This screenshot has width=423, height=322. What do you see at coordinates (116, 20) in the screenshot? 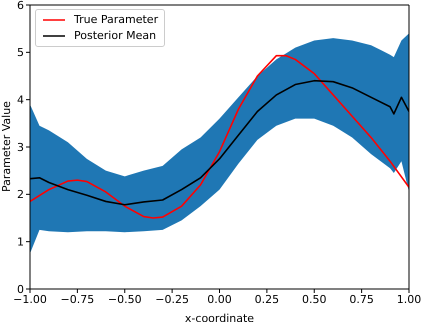
I see `legend-label: True Parameter` at bounding box center [116, 20].